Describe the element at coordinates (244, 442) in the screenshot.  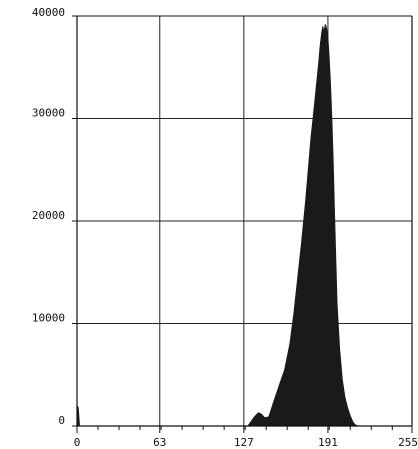
I see `x-tick-label-2: 127` at that location.